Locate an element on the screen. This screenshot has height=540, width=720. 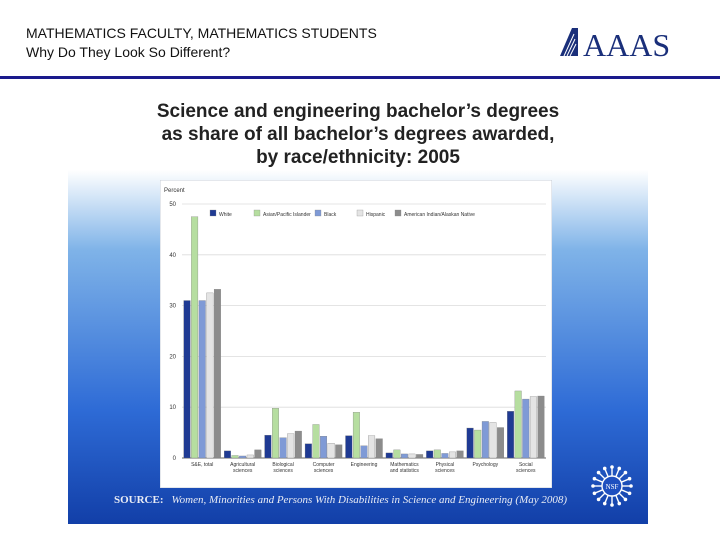
y-tick-label-20: 20 is located at coordinates (172, 357).